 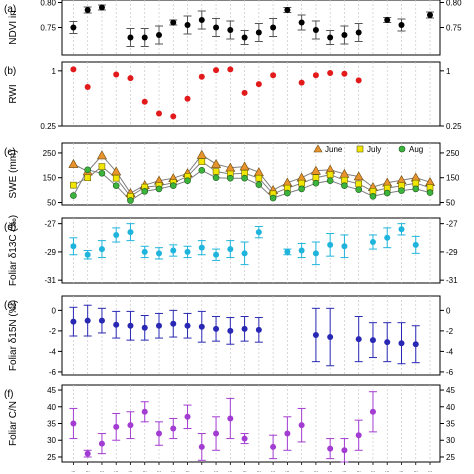 What do you see at coordinates (454, 28) in the screenshot?
I see `y-tick-label-right: 0.75` at bounding box center [454, 28].